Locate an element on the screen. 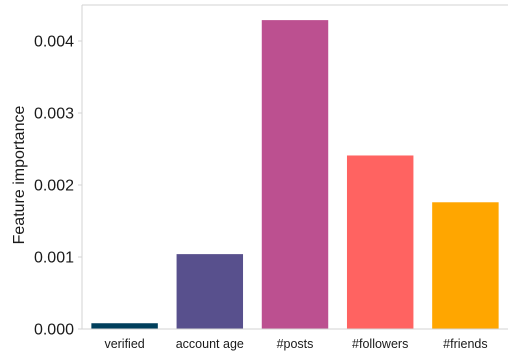  x-tick-label: #followers is located at coordinates (380, 344).